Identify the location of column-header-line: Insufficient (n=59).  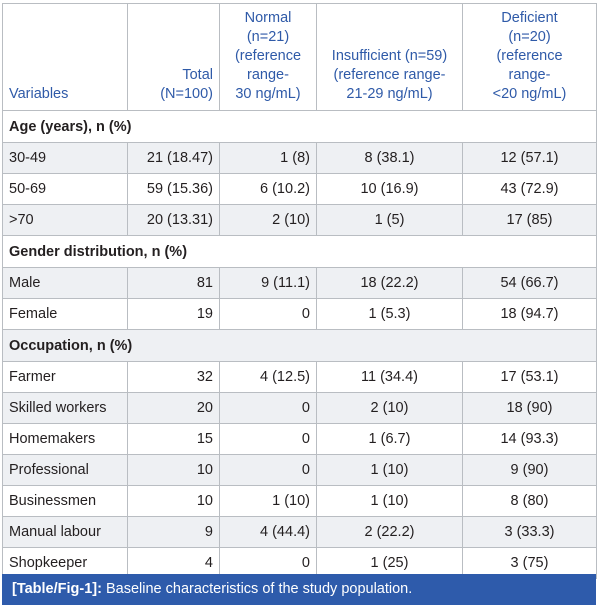
(389, 56).